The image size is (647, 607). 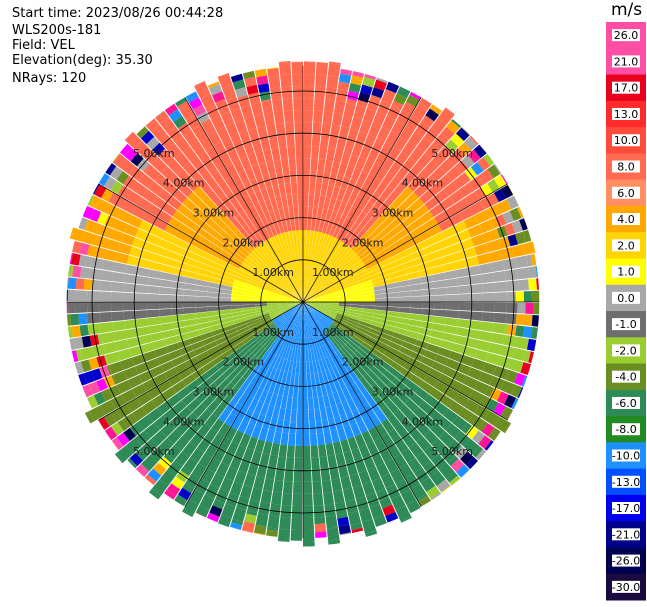 What do you see at coordinates (626, 140) in the screenshot?
I see `colorbar-tick-label: 10.0` at bounding box center [626, 140].